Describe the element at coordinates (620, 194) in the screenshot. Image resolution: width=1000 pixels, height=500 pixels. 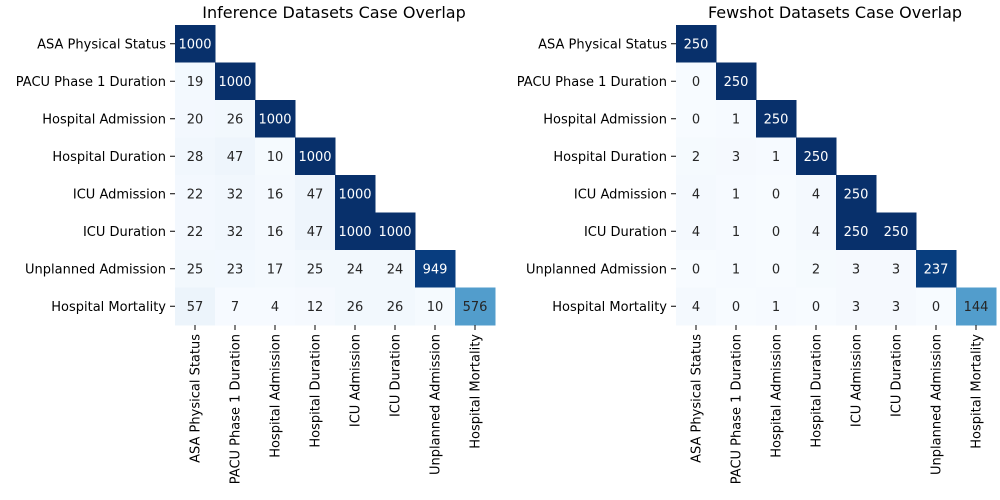
I see `y-tick-label-fewshot-4: ICU Admission` at that location.